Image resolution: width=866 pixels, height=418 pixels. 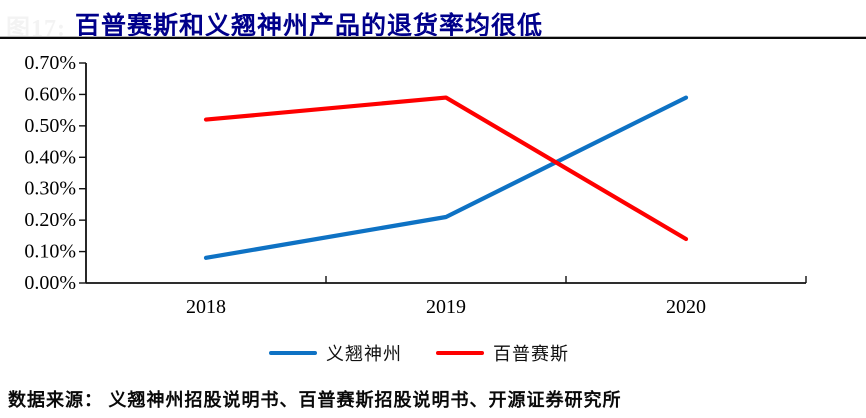 What do you see at coordinates (50, 63) in the screenshot?
I see `y-tick-label: 0.70%` at bounding box center [50, 63].